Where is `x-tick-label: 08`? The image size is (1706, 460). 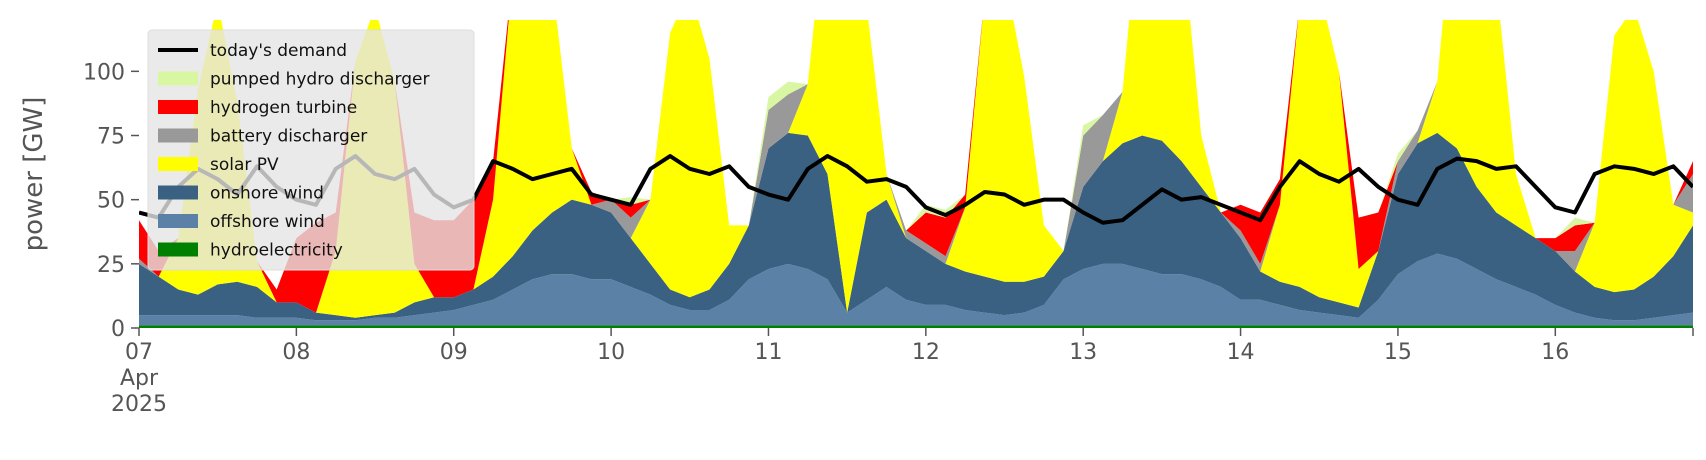 x-tick-label: 08 is located at coordinates (296, 352).